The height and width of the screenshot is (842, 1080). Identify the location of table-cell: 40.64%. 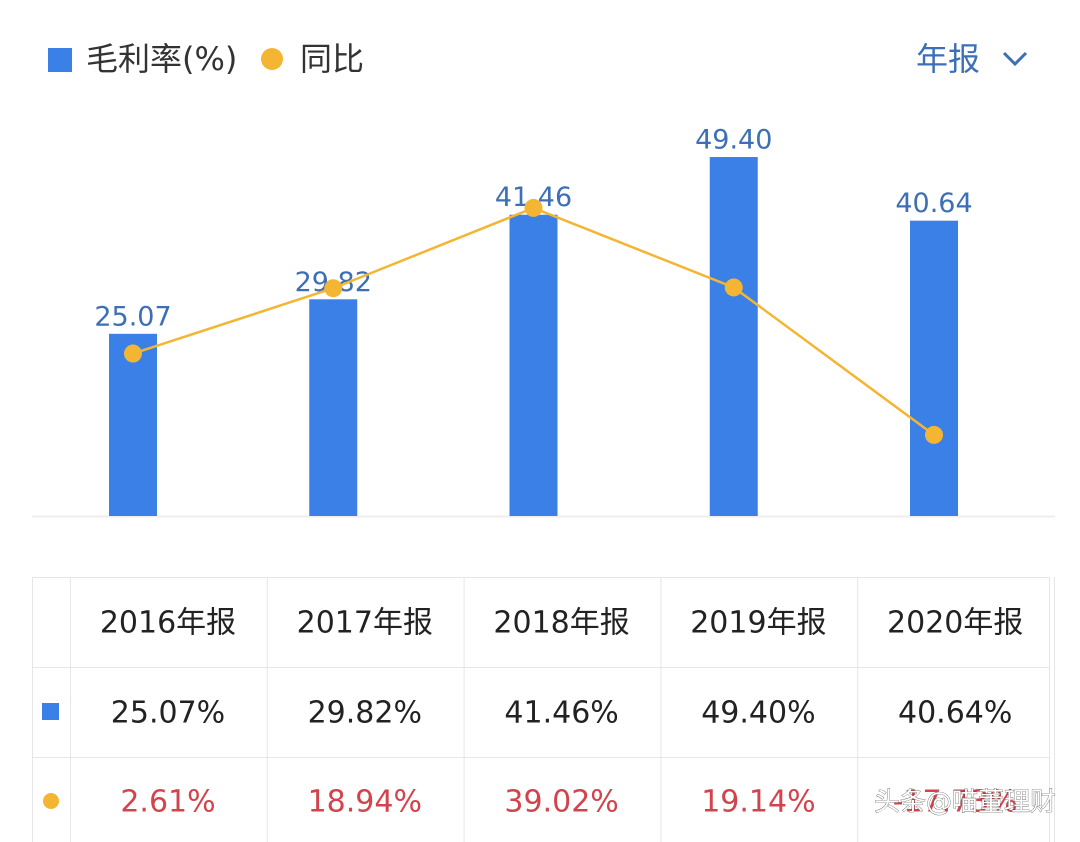
(955, 713).